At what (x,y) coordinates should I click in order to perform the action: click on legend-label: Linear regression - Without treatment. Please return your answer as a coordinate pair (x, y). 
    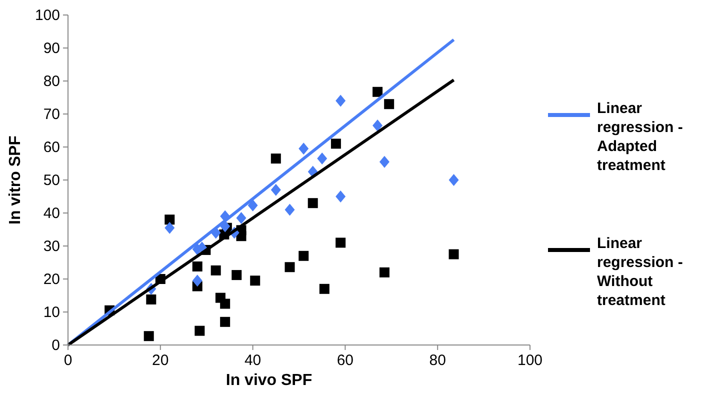
    Looking at the image, I should click on (640, 272).